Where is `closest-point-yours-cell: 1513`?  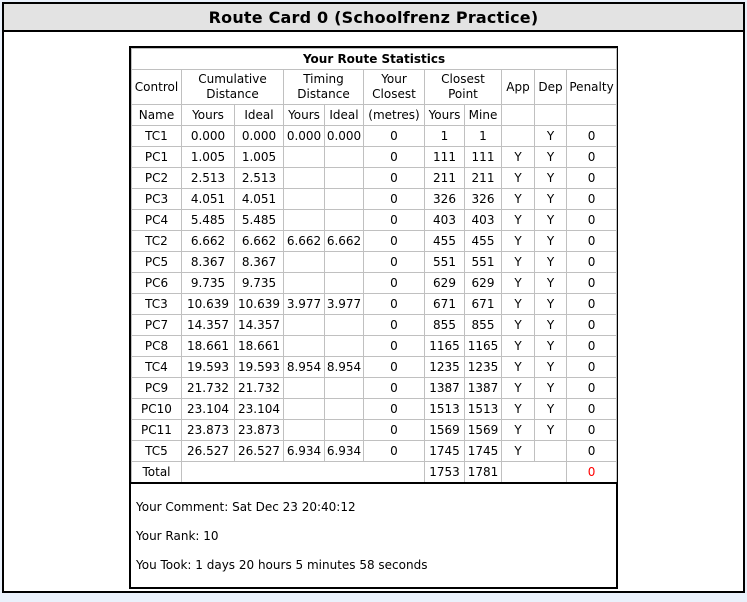
closest-point-yours-cell: 1513 is located at coordinates (444, 409).